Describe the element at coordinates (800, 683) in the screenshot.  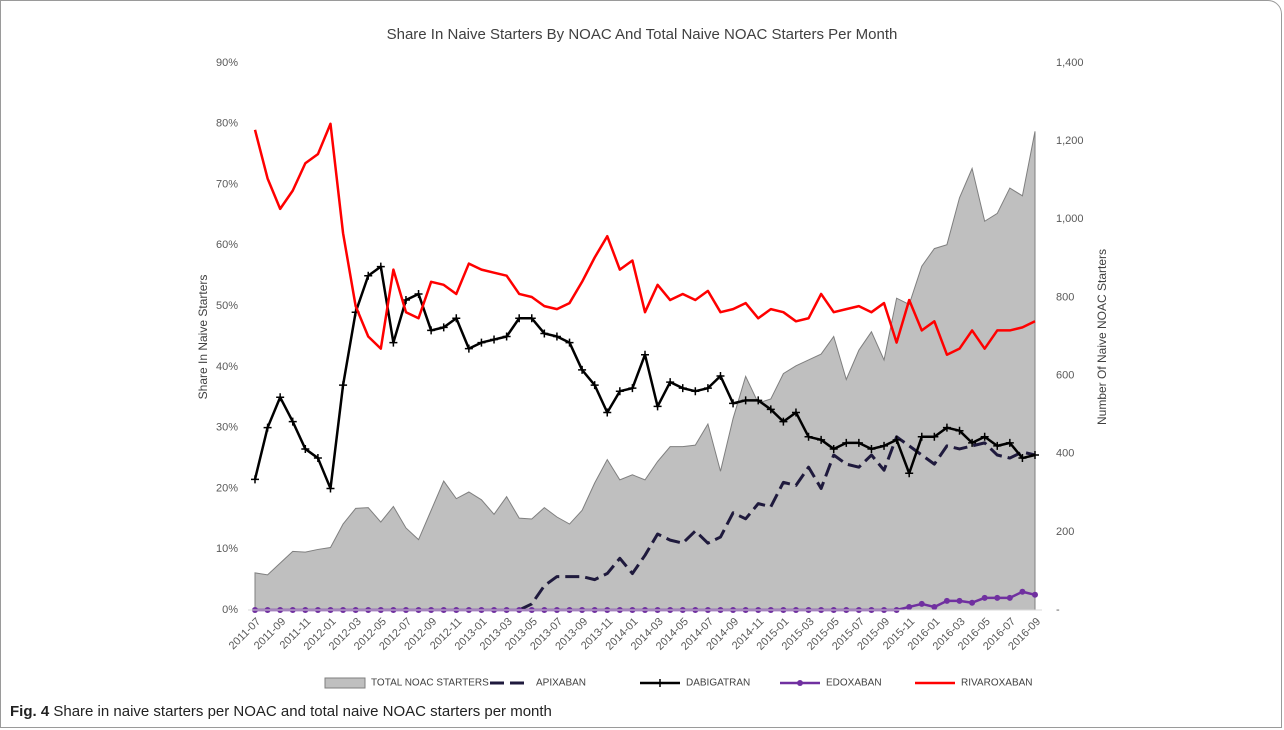
I see `legend-marker` at that location.